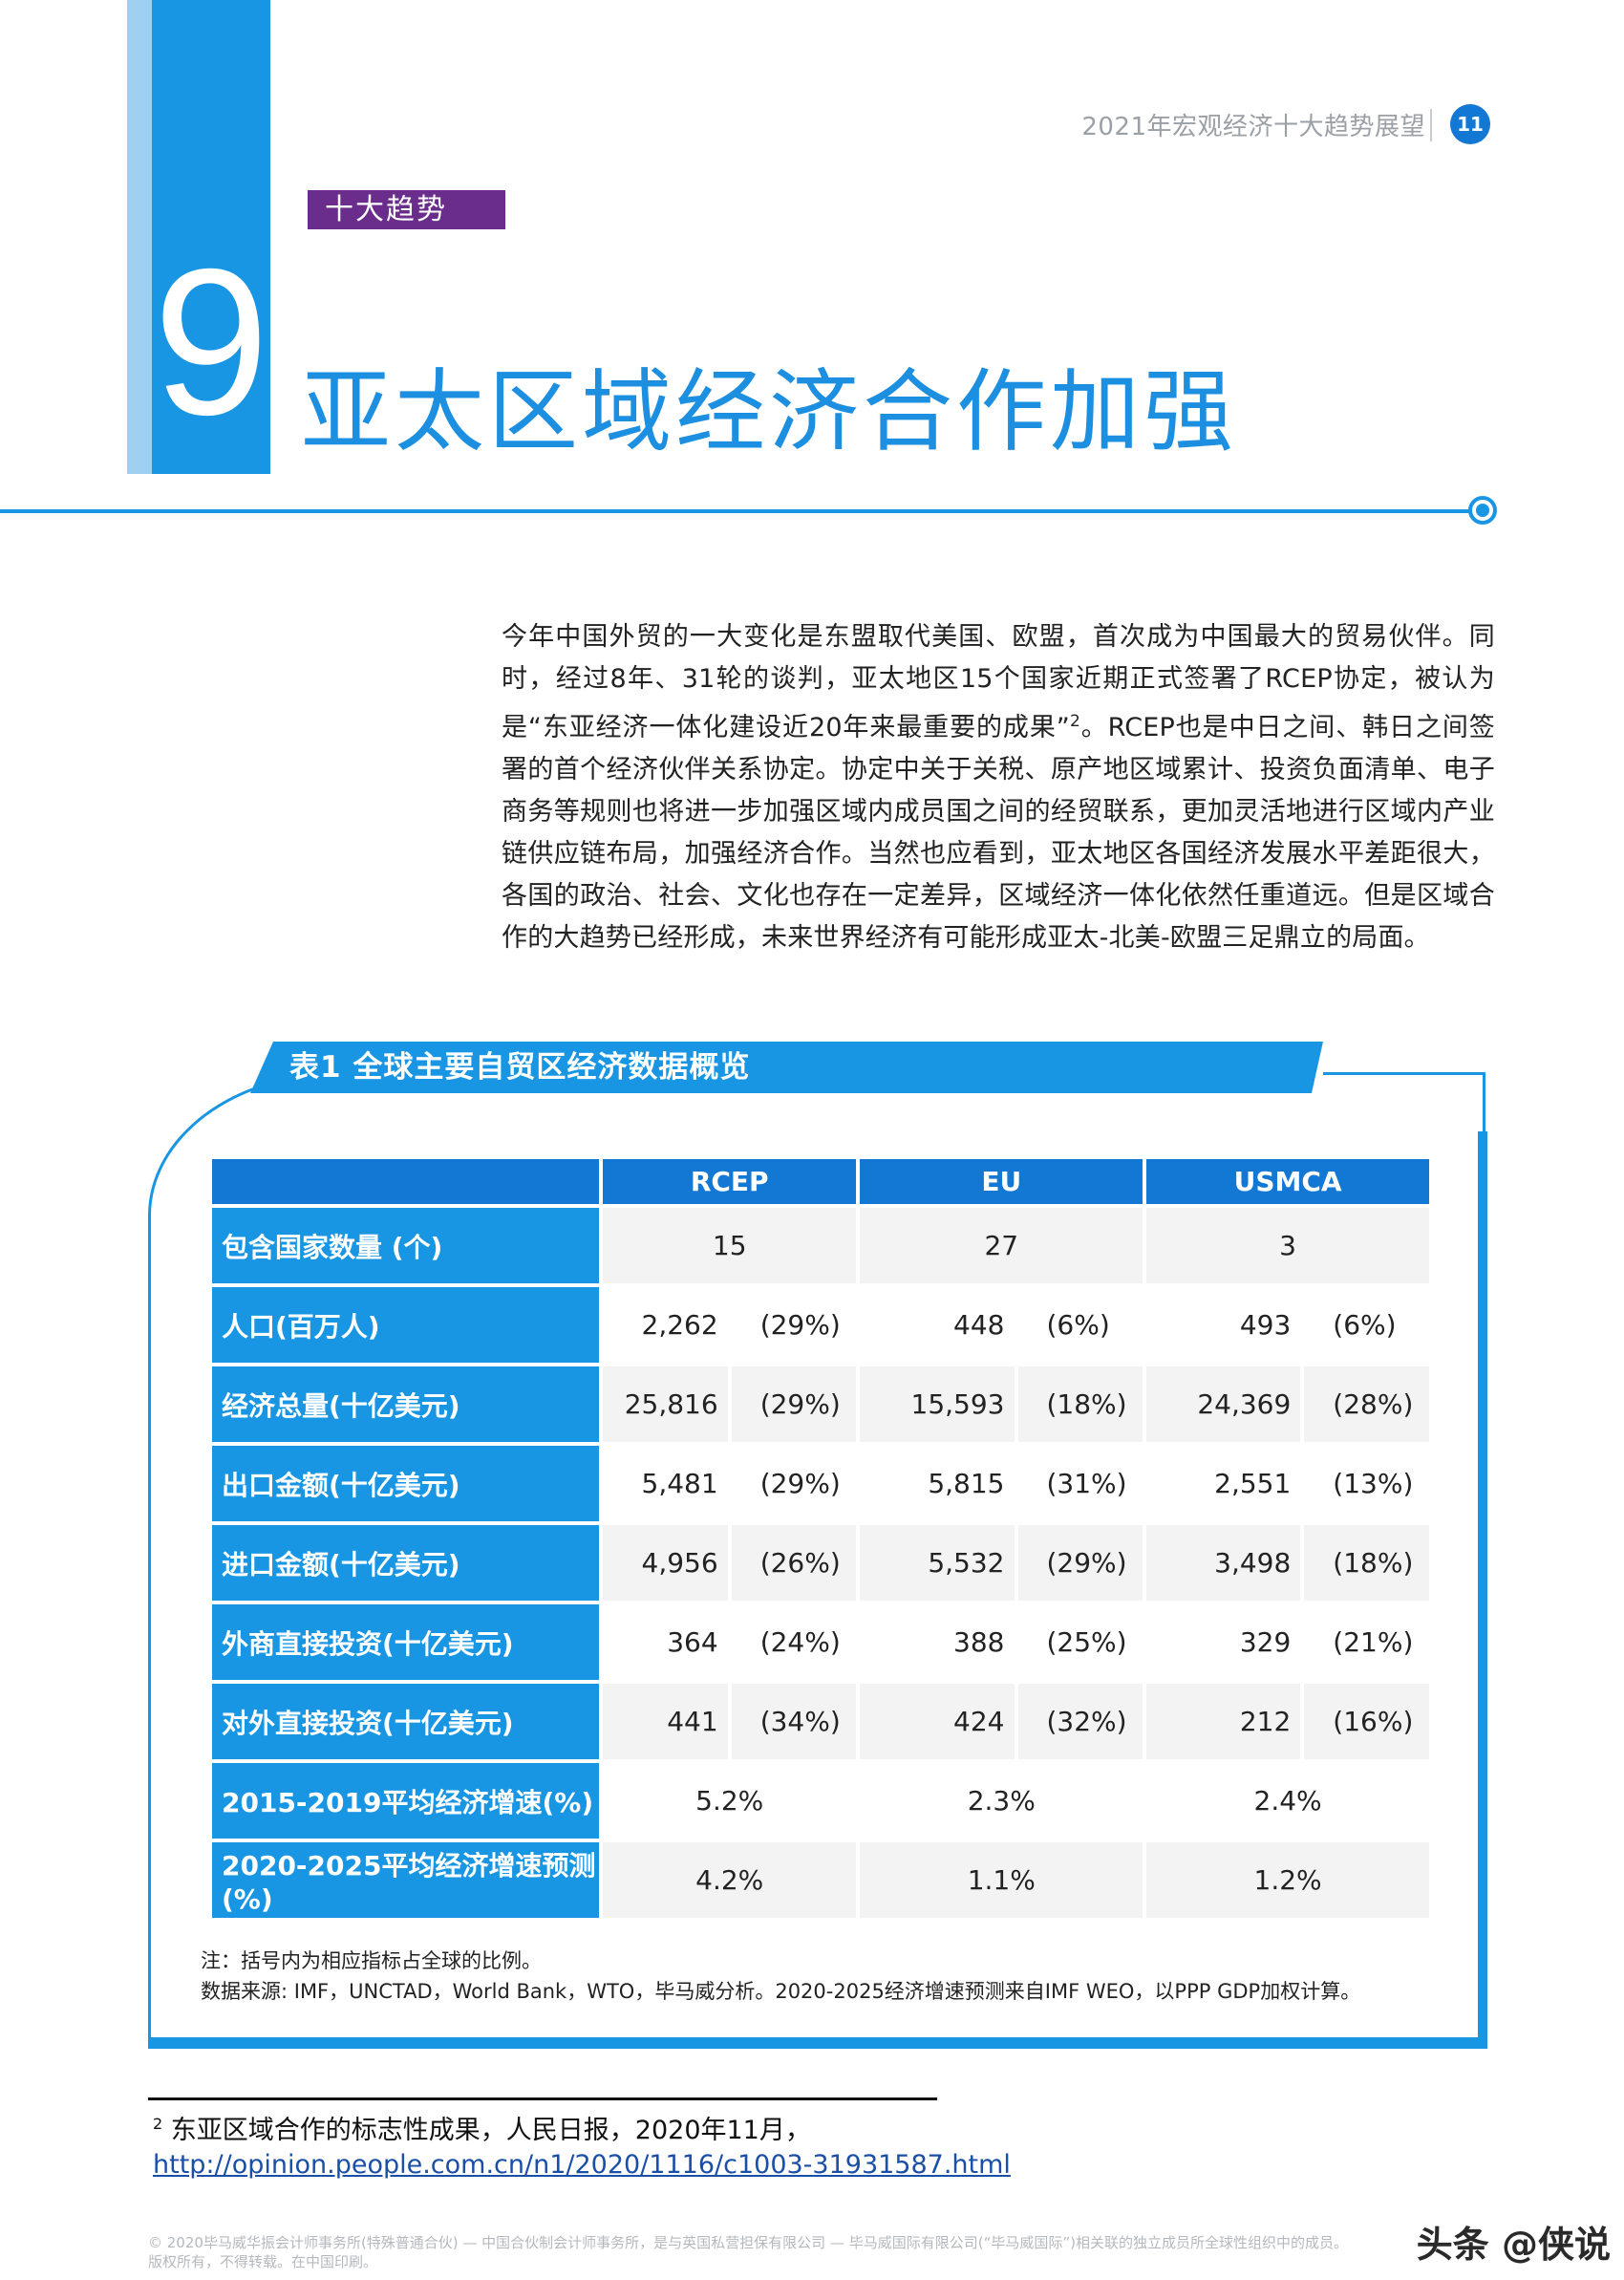 The image size is (1624, 2280). Describe the element at coordinates (666, 1563) in the screenshot. I see `table-cell-value: 4,956` at that location.